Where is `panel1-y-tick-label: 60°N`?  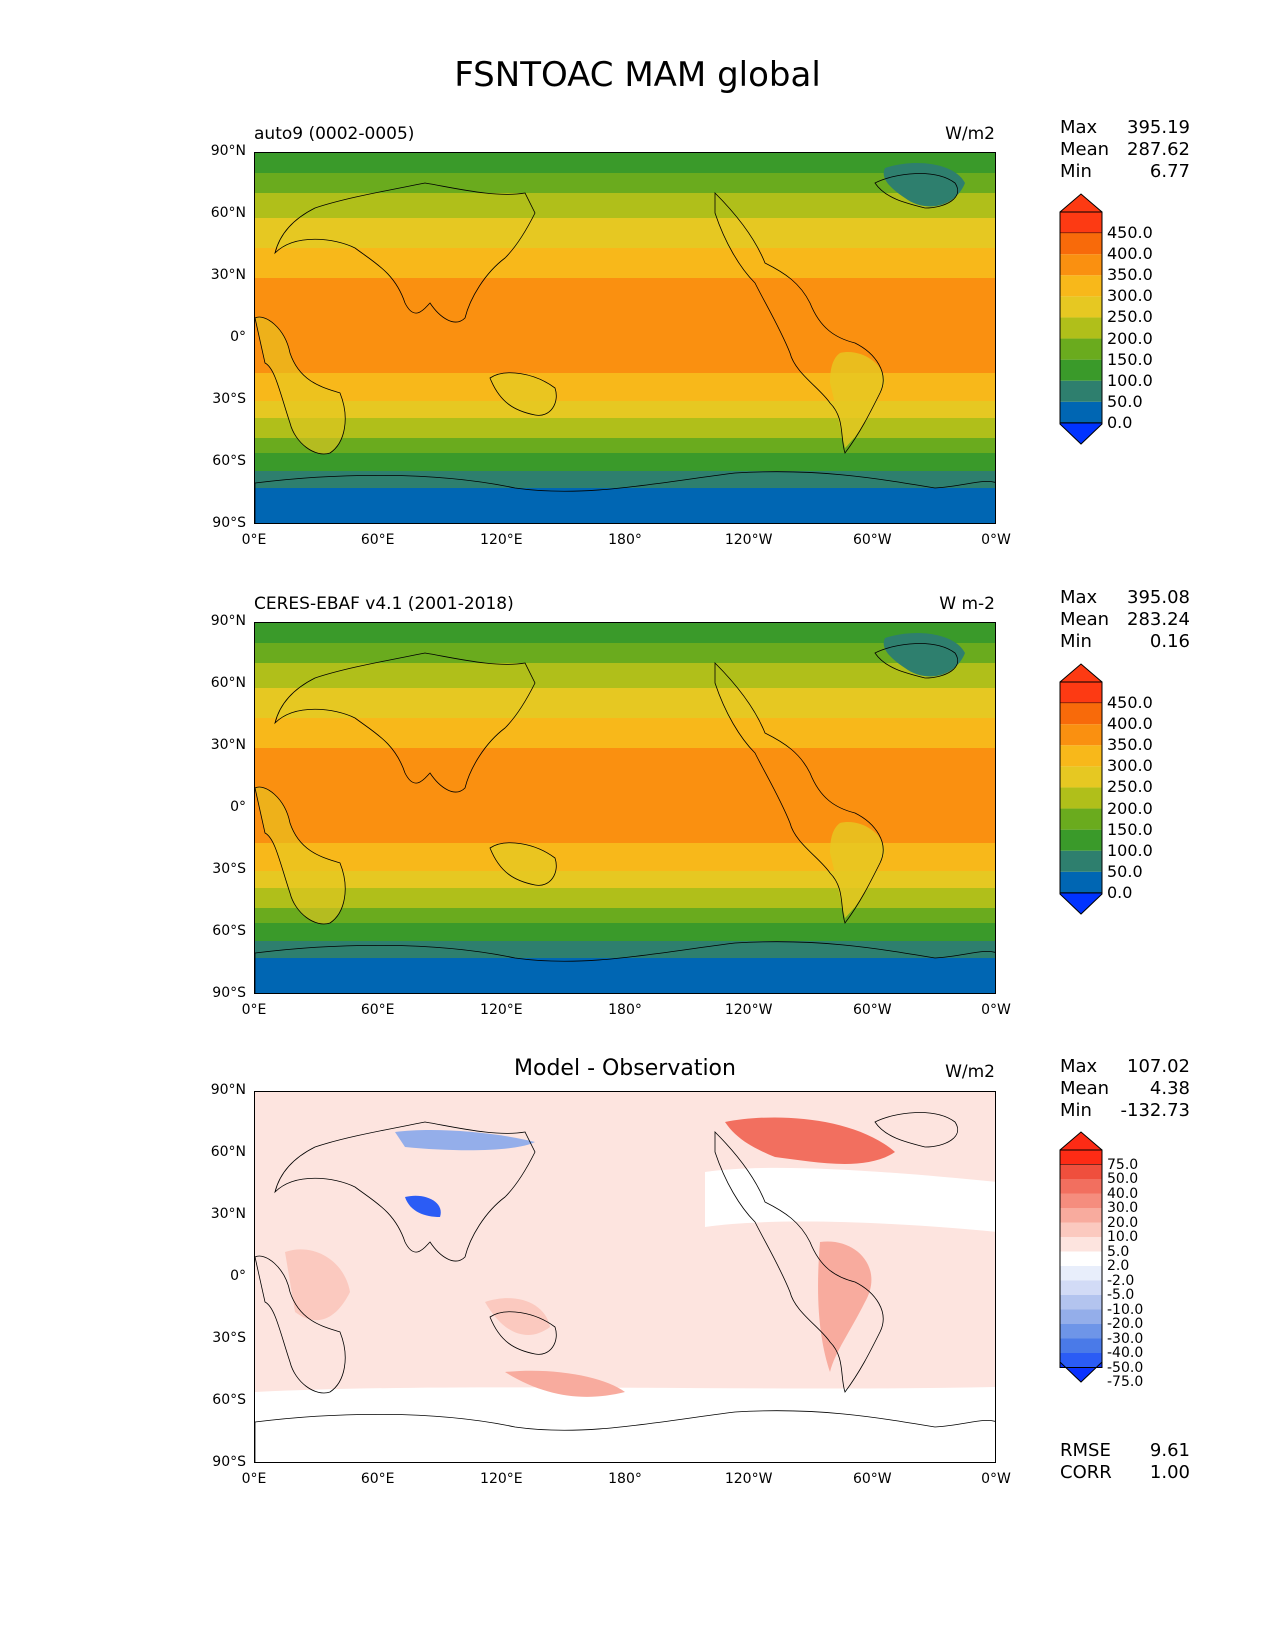
panel1-y-tick-label: 60°N is located at coordinates (228, 213).